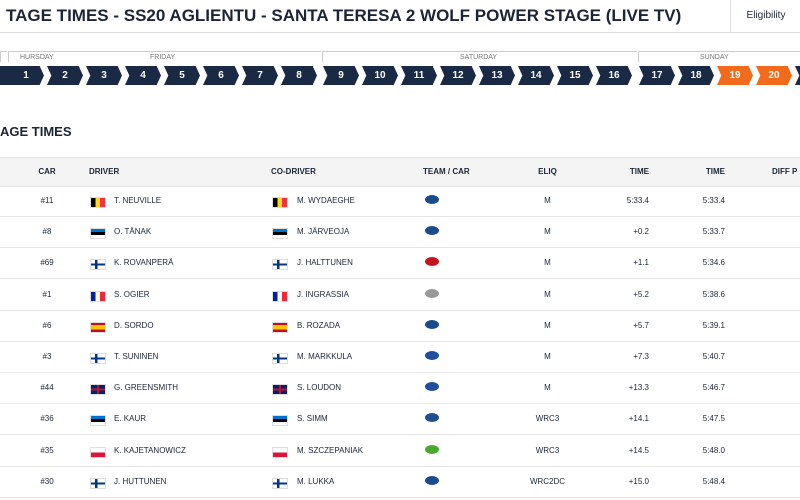 The image size is (800, 500). What do you see at coordinates (140, 481) in the screenshot?
I see `driver-name: J. HUTTUNEN` at bounding box center [140, 481].